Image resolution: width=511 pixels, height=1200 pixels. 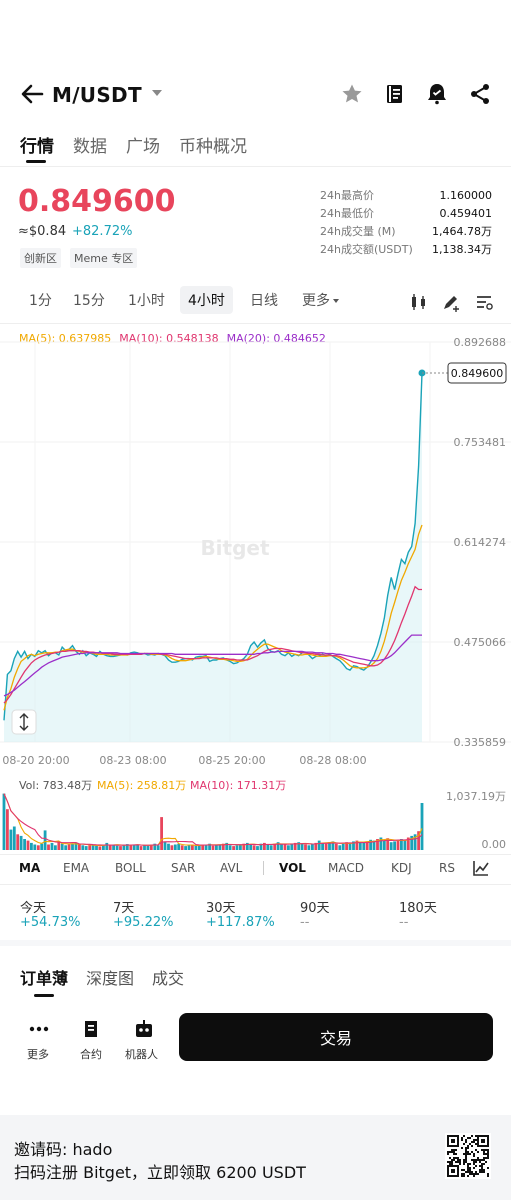 I want to click on invite-code: 邀请码: hado, so click(x=63, y=1149).